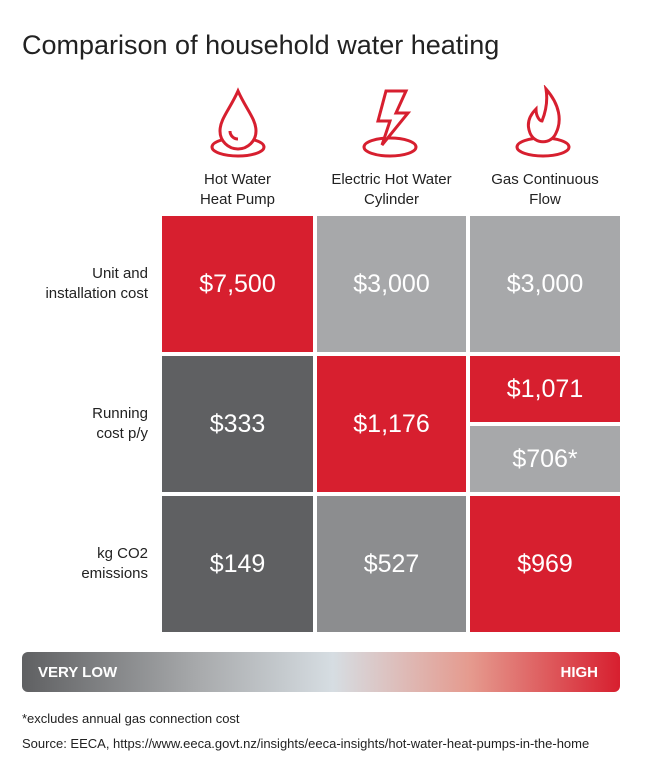  Describe the element at coordinates (545, 459) in the screenshot. I see `table-cell: $706*` at that location.